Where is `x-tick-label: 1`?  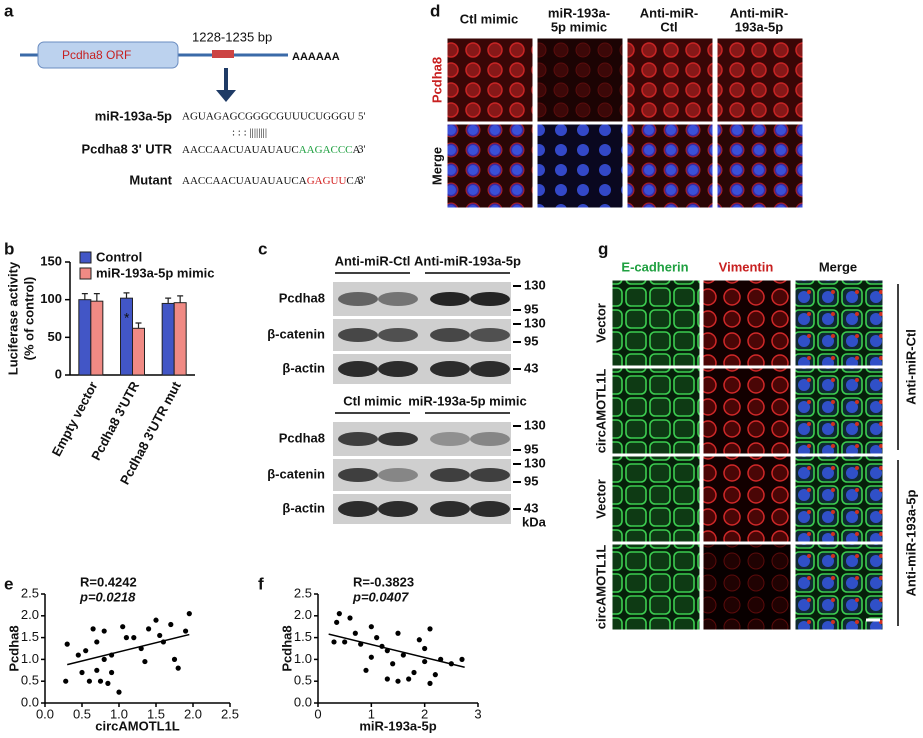 x-tick-label: 1 is located at coordinates (371, 713).